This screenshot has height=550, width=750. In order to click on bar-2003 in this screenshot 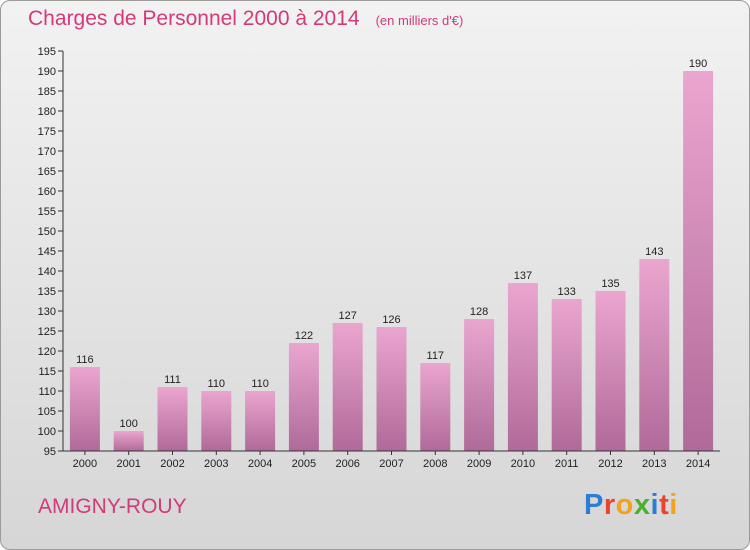, I will do `click(216, 421)`.